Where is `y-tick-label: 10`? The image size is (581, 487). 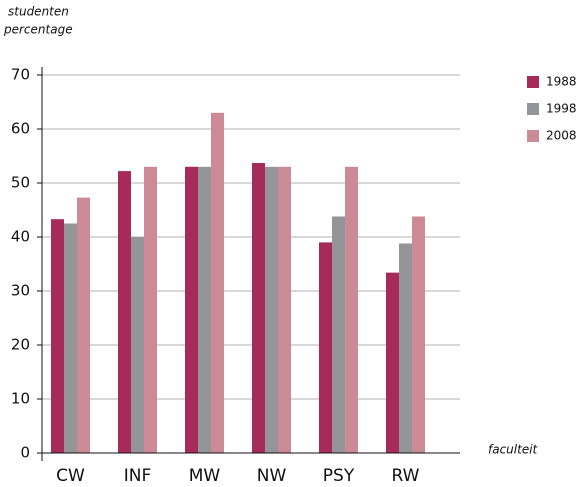 y-tick-label: 10 is located at coordinates (20, 399).